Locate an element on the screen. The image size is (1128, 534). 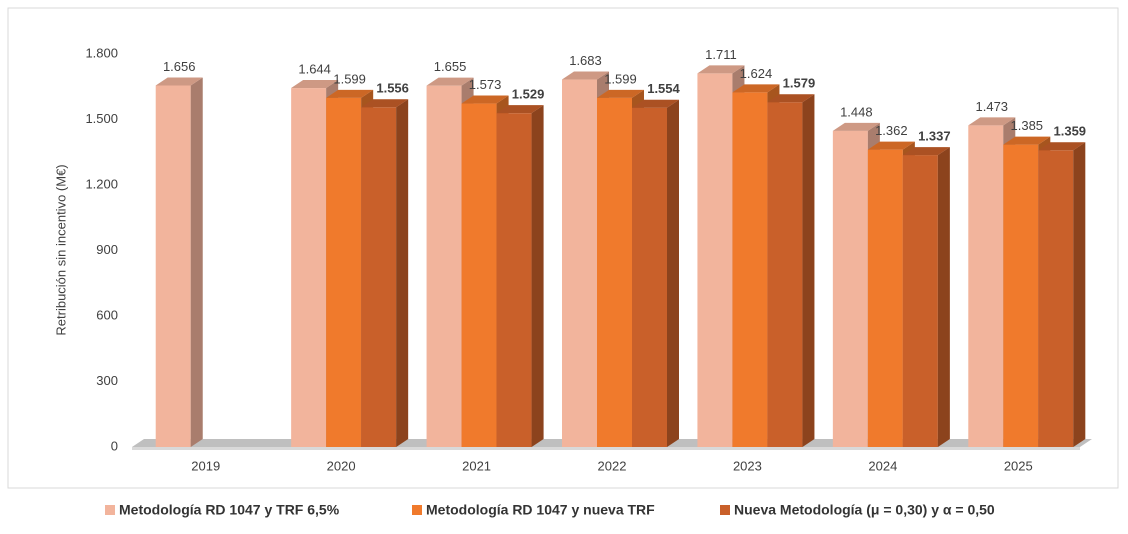
value-label: 1.362 is located at coordinates (891, 130).